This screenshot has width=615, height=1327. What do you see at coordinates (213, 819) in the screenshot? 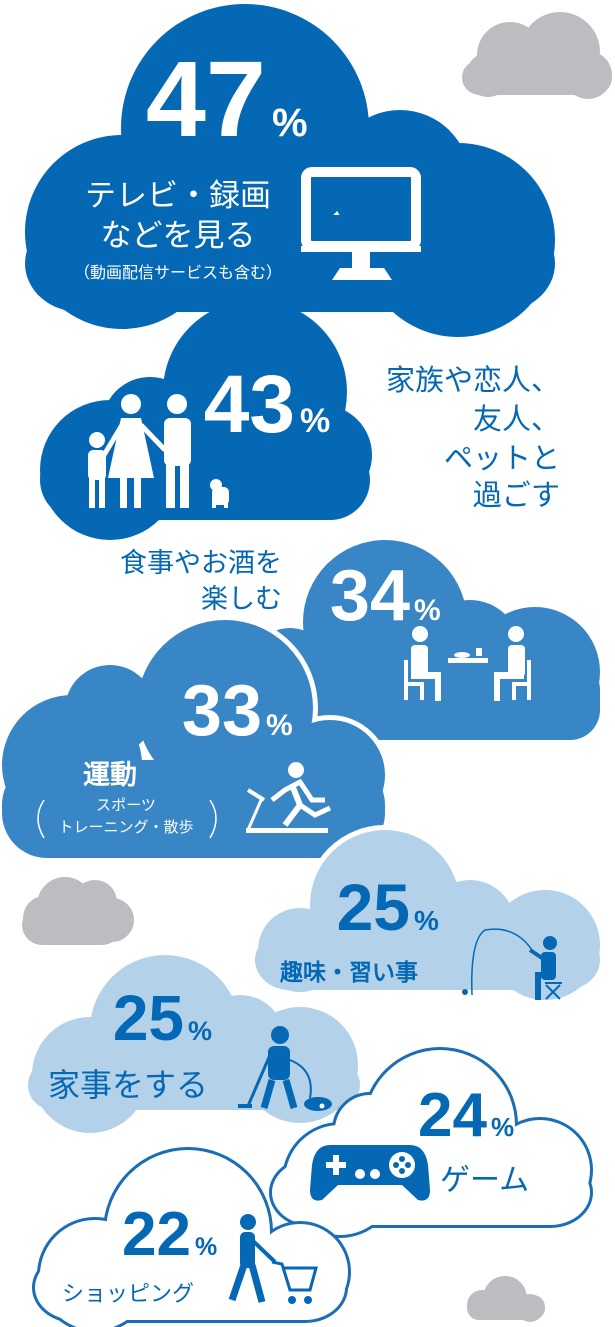
I see `close-paren` at bounding box center [213, 819].